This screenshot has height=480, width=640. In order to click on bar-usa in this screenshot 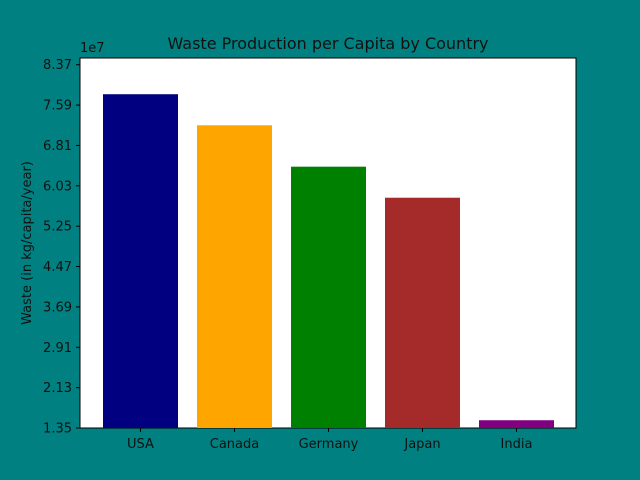, I will do `click(140, 261)`.